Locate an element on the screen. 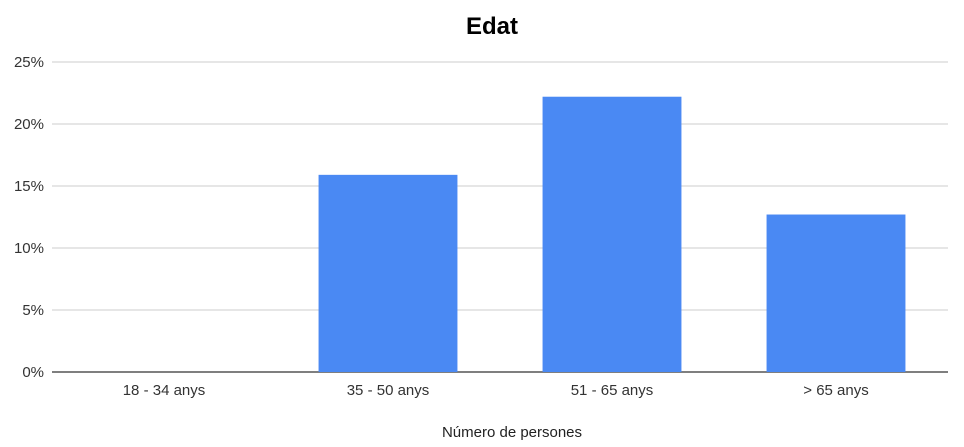 The width and height of the screenshot is (964, 447). x-tick-label: 51 - 65 anys is located at coordinates (612, 390).